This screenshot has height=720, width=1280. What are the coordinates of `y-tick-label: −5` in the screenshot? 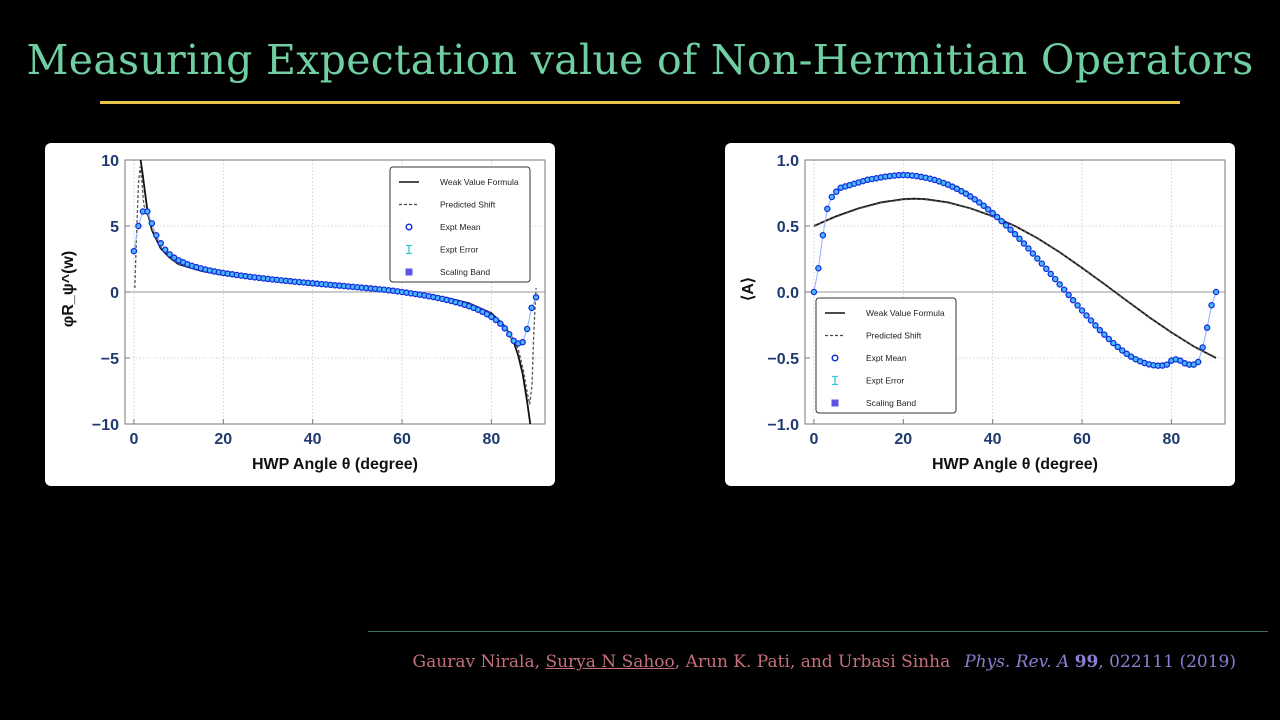 It's located at (110, 359).